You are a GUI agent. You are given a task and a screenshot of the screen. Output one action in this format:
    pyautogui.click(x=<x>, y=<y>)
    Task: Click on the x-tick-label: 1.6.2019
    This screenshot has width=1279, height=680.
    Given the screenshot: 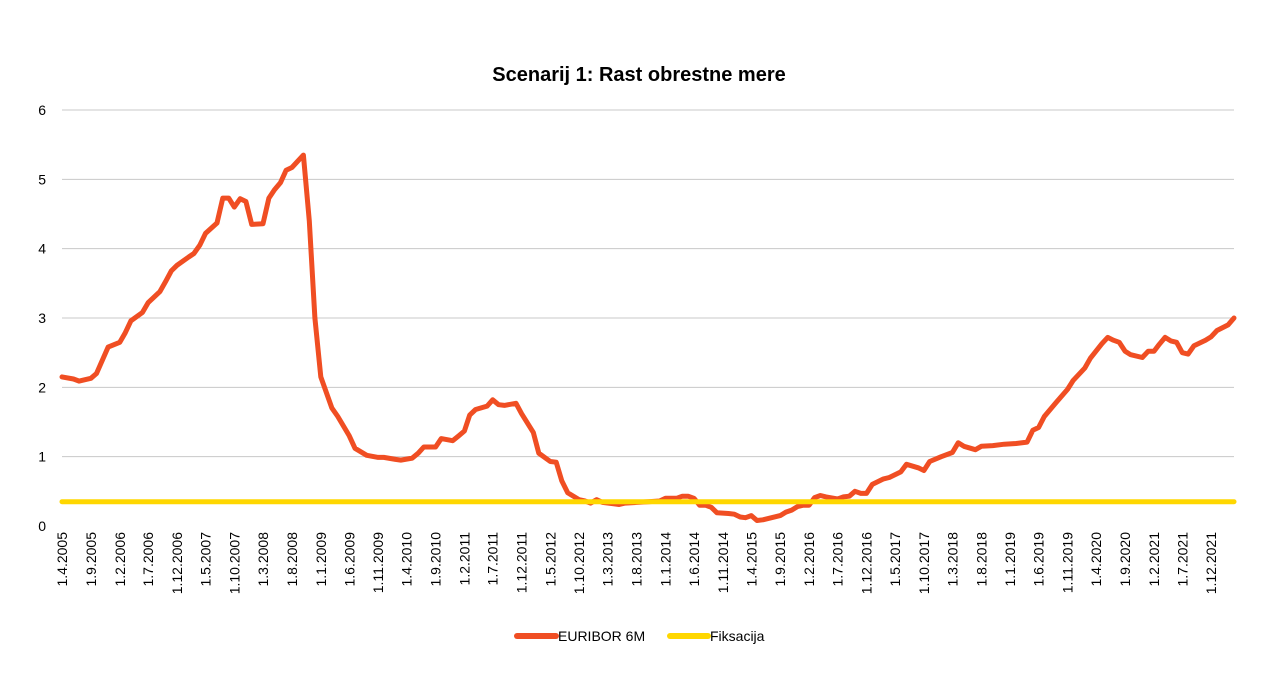 What is the action you would take?
    pyautogui.click(x=1039, y=559)
    